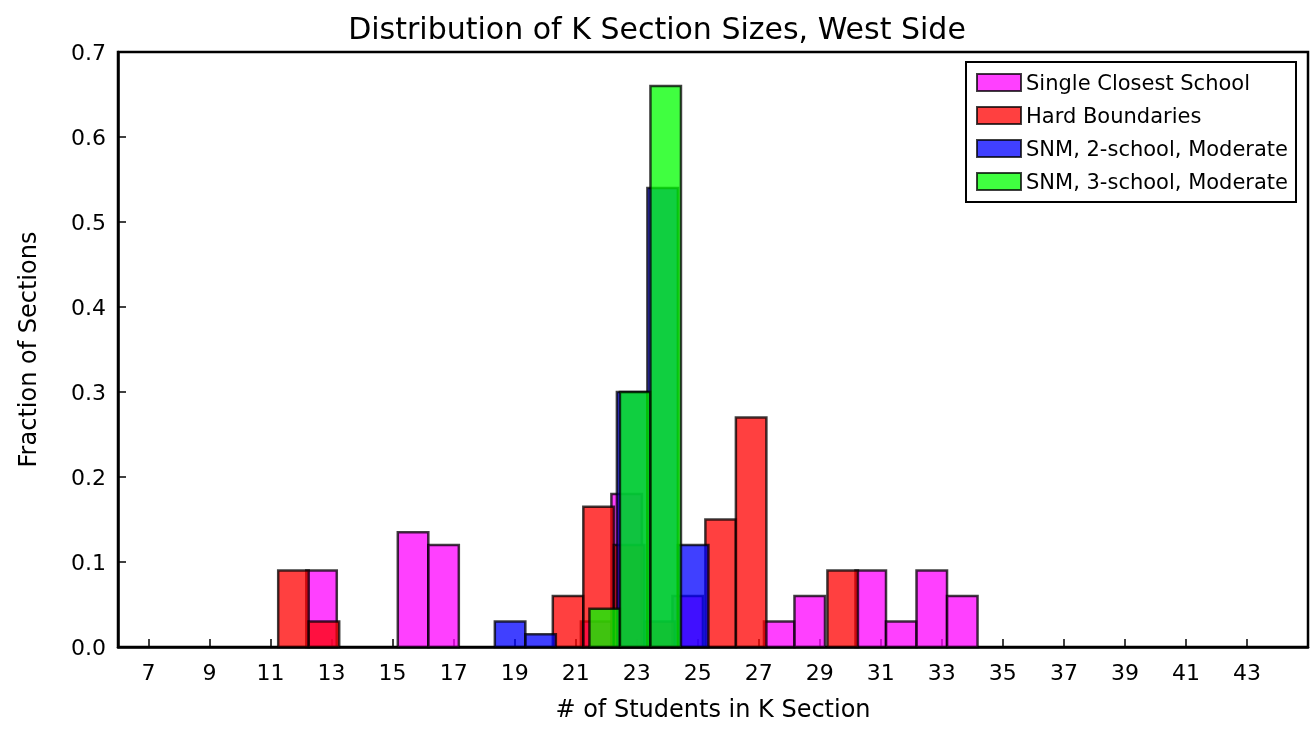 This screenshot has height=732, width=1314. Describe the element at coordinates (392, 672) in the screenshot. I see `x-tick-label: 15` at that location.